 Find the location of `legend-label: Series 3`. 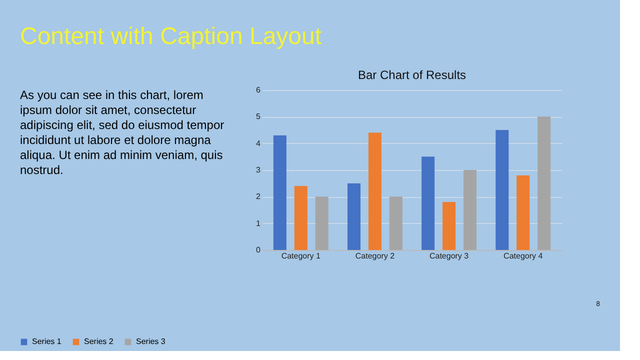

legend-label: Series 3 is located at coordinates (151, 341).